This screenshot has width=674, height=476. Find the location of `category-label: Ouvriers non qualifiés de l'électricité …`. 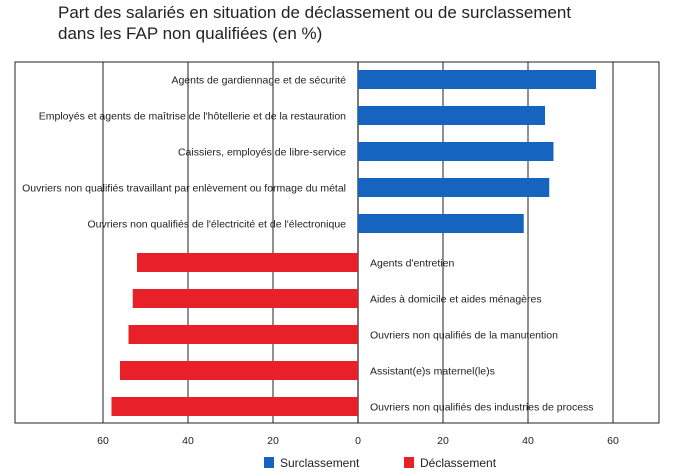

category-label: Ouvriers non qualifiés de l'électricité … is located at coordinates (217, 225).